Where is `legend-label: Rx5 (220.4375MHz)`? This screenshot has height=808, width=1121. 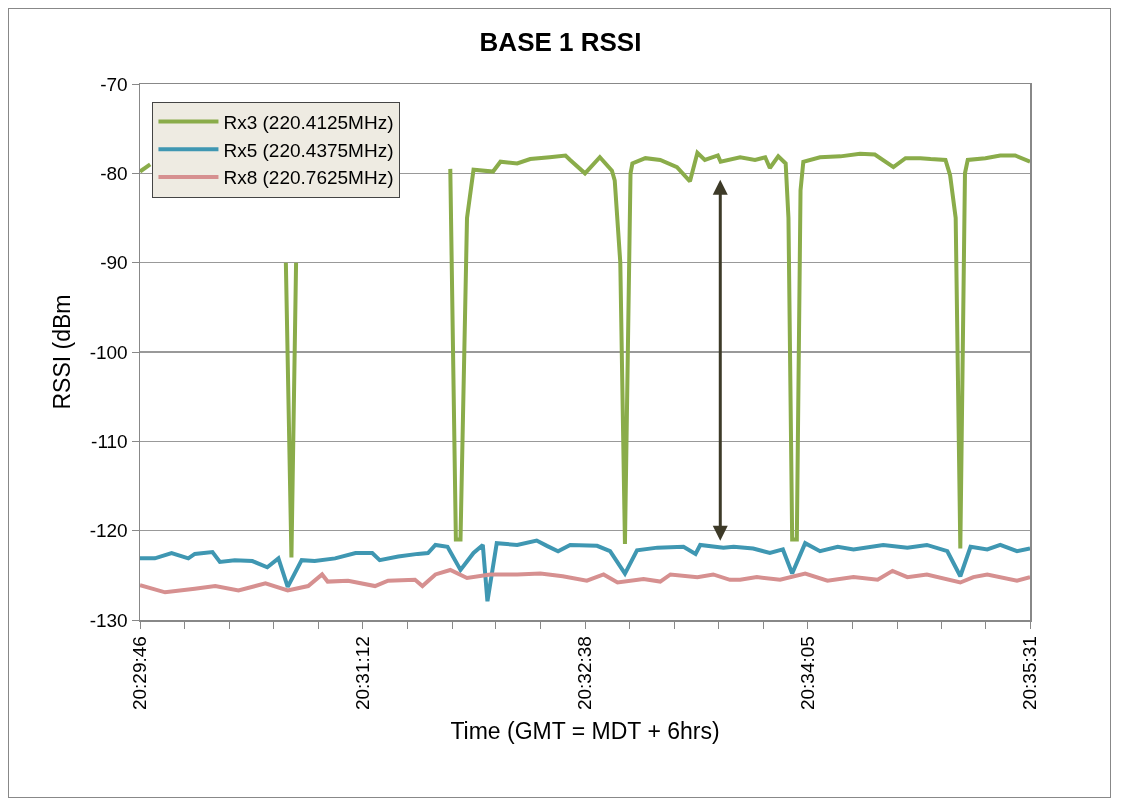 legend-label: Rx5 (220.4375MHz) is located at coordinates (308, 150).